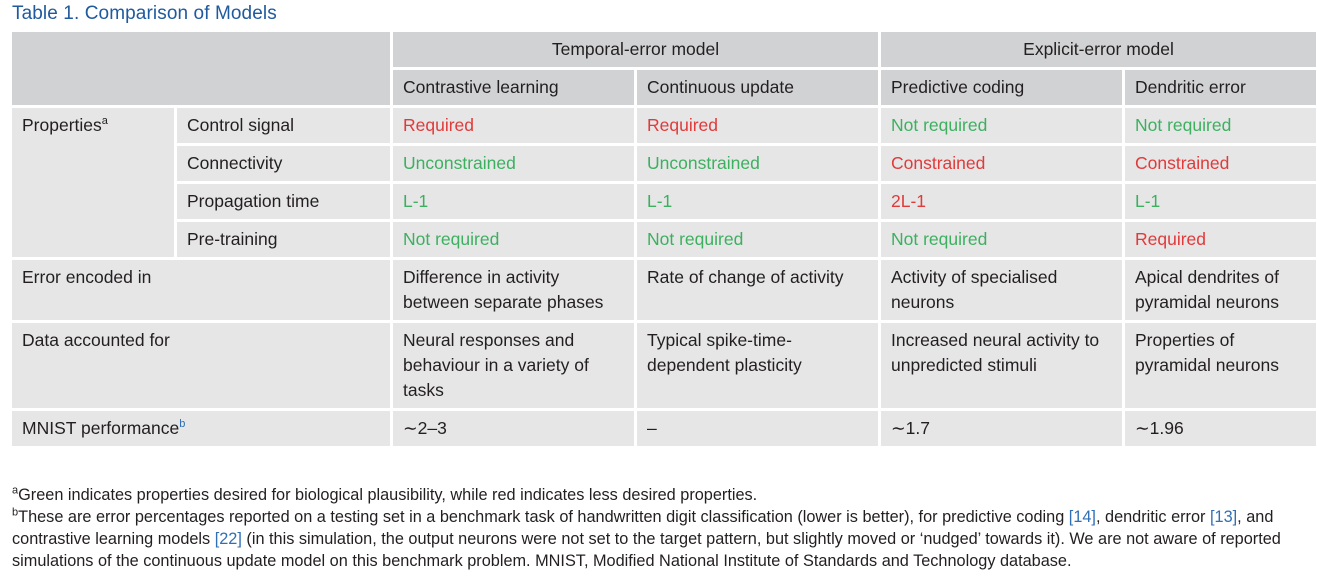 The height and width of the screenshot is (577, 1317). What do you see at coordinates (15, 490) in the screenshot?
I see `footnote-a-mark: a` at bounding box center [15, 490].